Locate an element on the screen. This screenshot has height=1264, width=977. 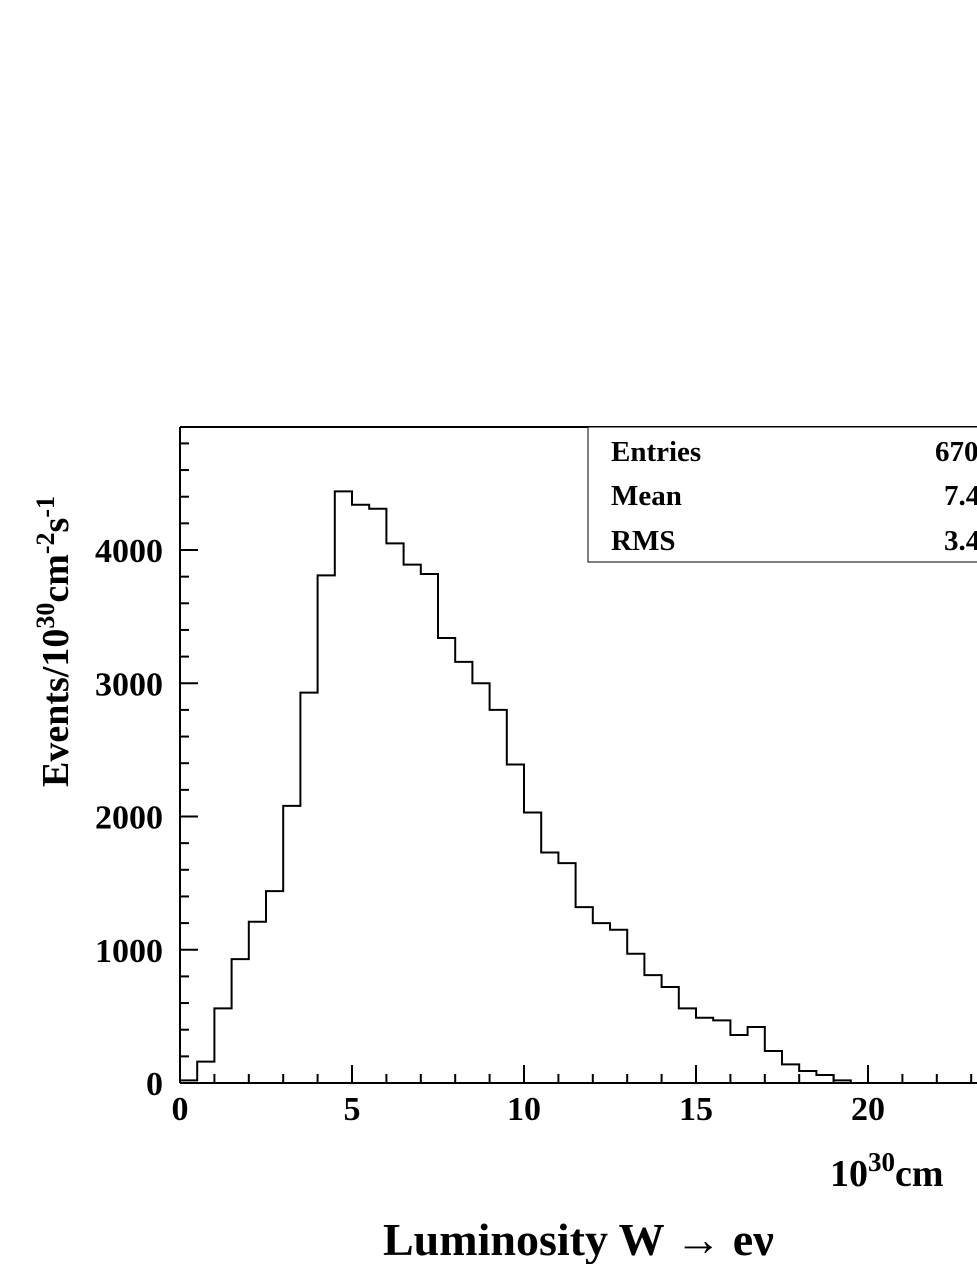
stats-box-frame is located at coordinates (782, 494).